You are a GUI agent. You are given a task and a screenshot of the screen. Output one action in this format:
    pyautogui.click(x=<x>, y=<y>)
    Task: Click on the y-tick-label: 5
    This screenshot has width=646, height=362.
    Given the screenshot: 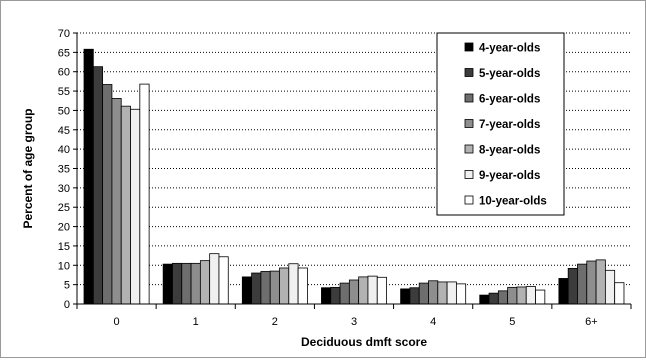 What is the action you would take?
    pyautogui.click(x=67, y=286)
    